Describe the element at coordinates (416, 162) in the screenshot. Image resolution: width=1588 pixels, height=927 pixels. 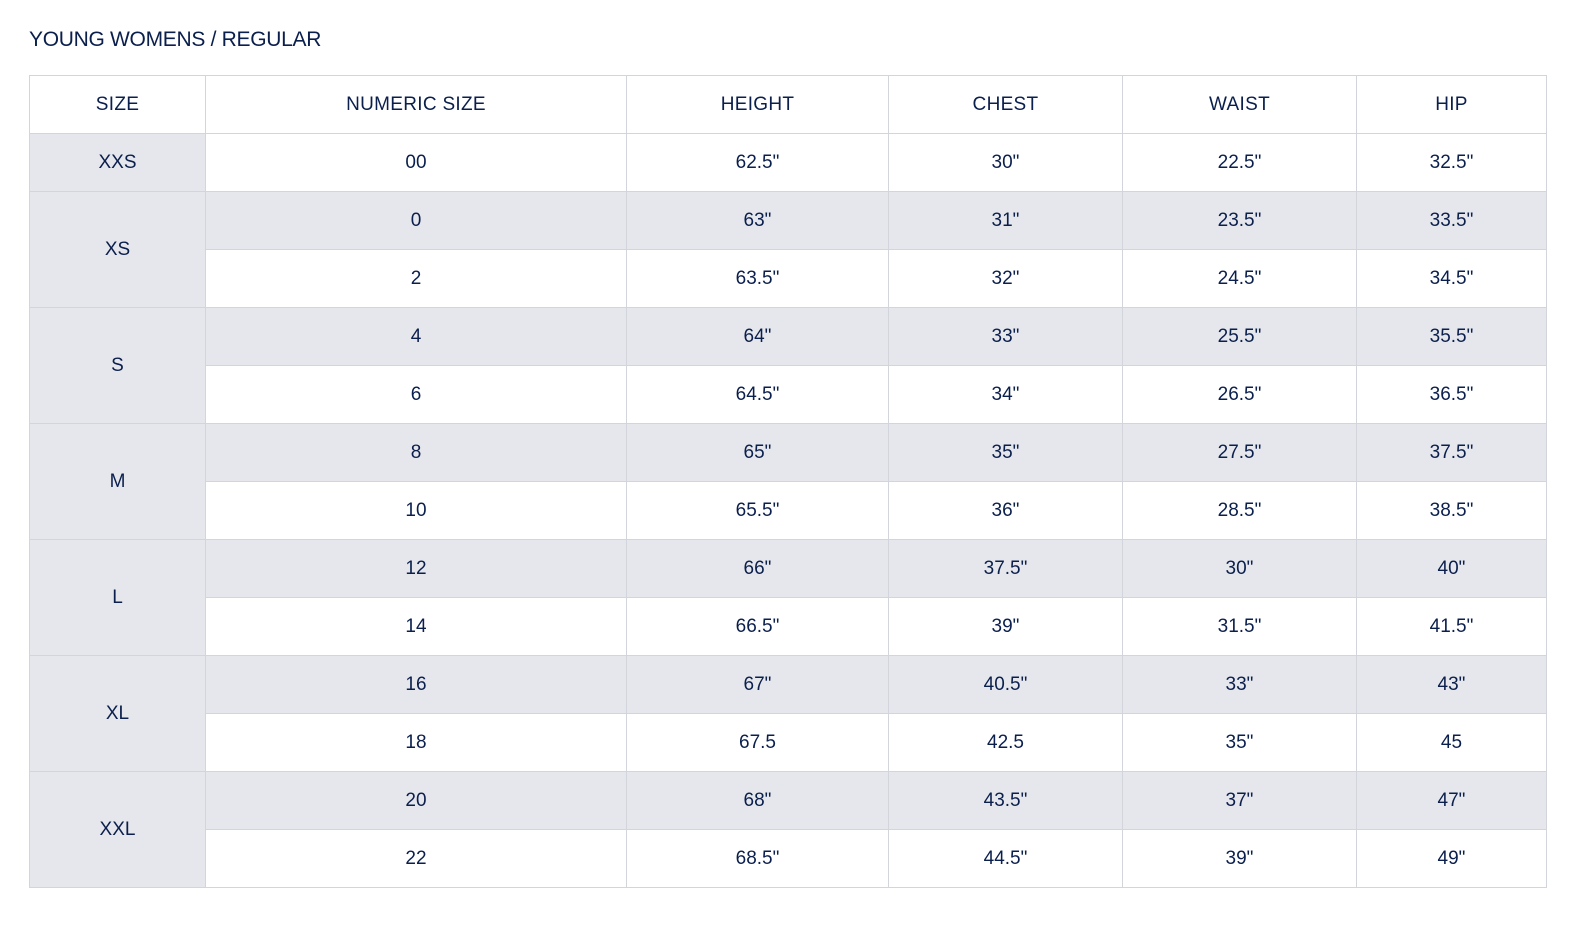
I see `numeric-size-cell: 00` at that location.